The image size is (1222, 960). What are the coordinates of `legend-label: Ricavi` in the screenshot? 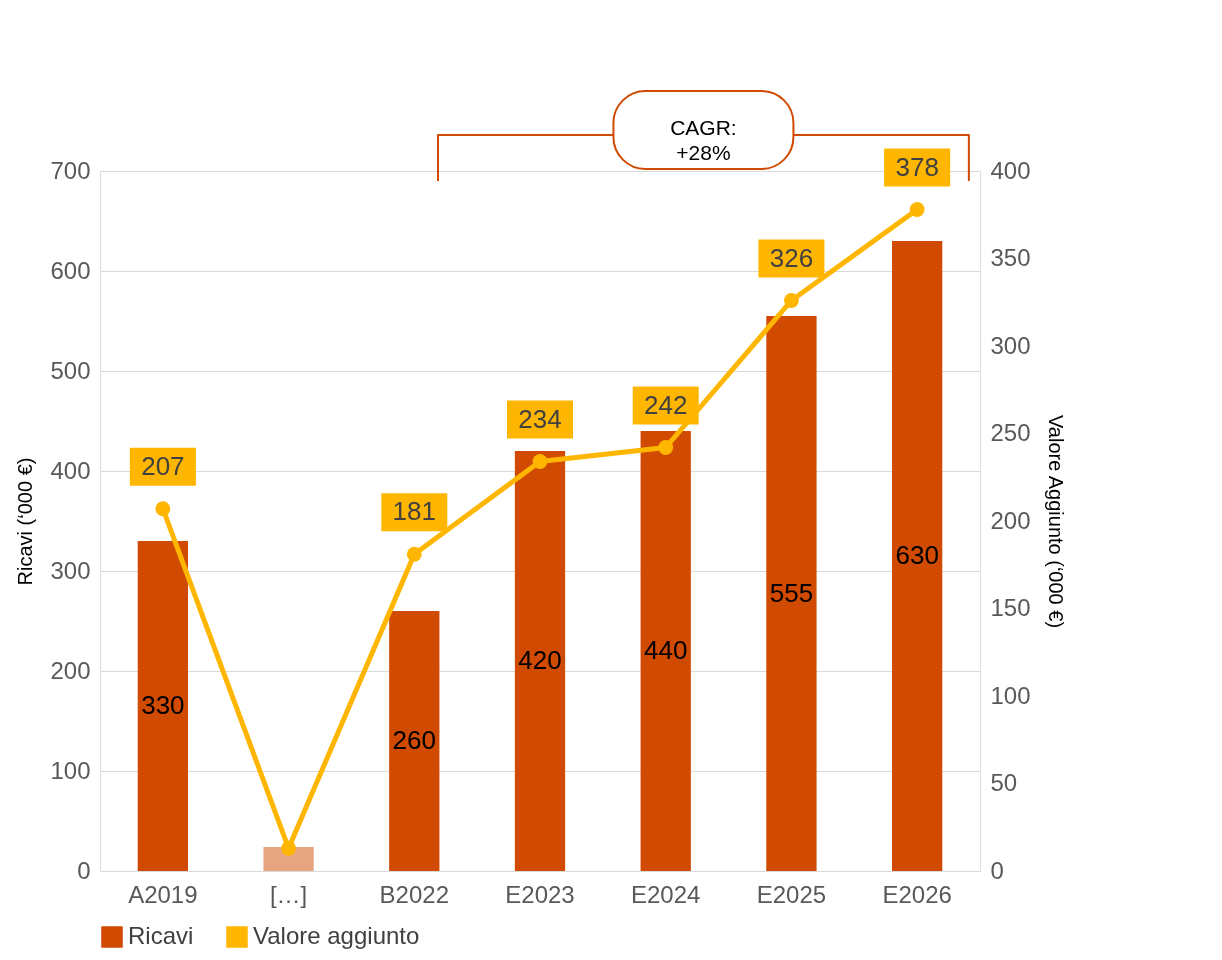 It's located at (161, 935).